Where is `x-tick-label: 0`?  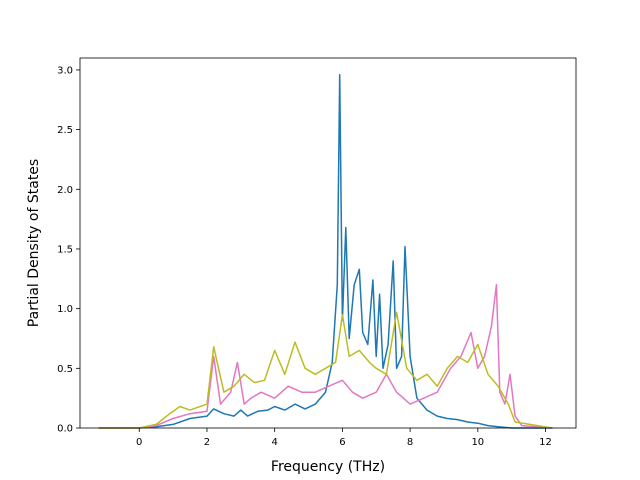 x-tick-label: 0 is located at coordinates (139, 442).